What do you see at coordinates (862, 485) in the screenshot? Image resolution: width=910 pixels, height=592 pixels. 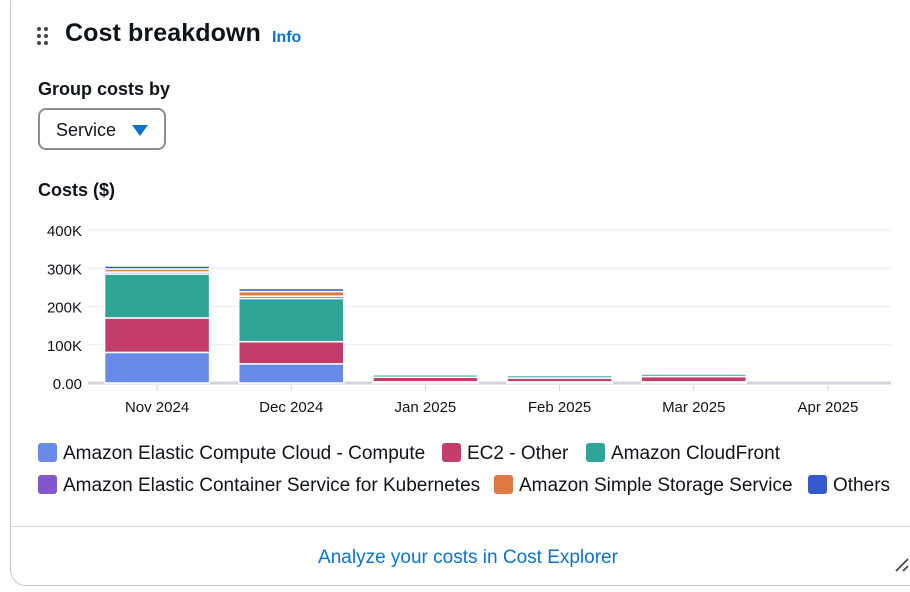 I see `legend-label: Others` at bounding box center [862, 485].